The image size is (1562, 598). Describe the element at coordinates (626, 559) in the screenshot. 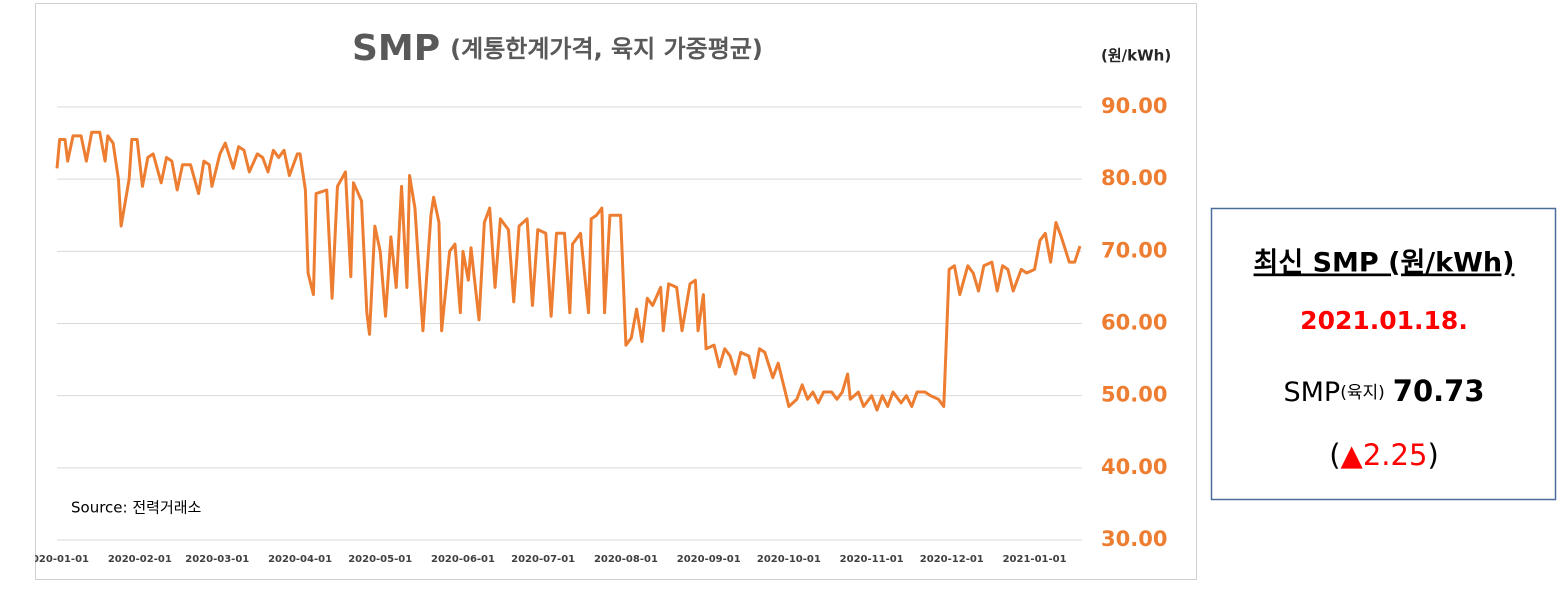

I see `x-tick-label: 2020-08-01` at that location.